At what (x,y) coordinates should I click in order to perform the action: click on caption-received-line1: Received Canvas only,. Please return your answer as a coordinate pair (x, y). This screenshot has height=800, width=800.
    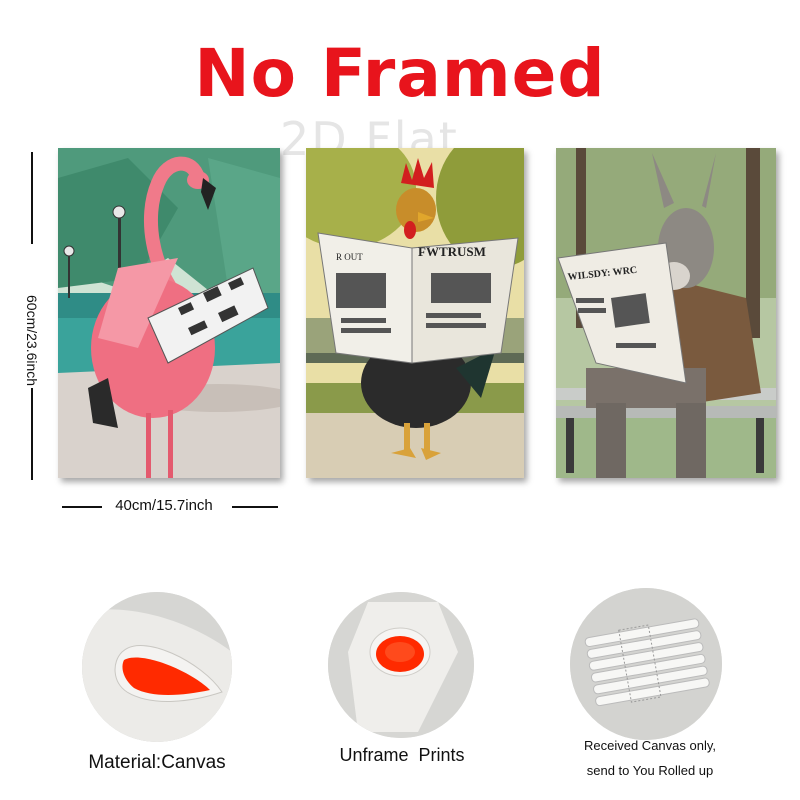
    Looking at the image, I should click on (650, 745).